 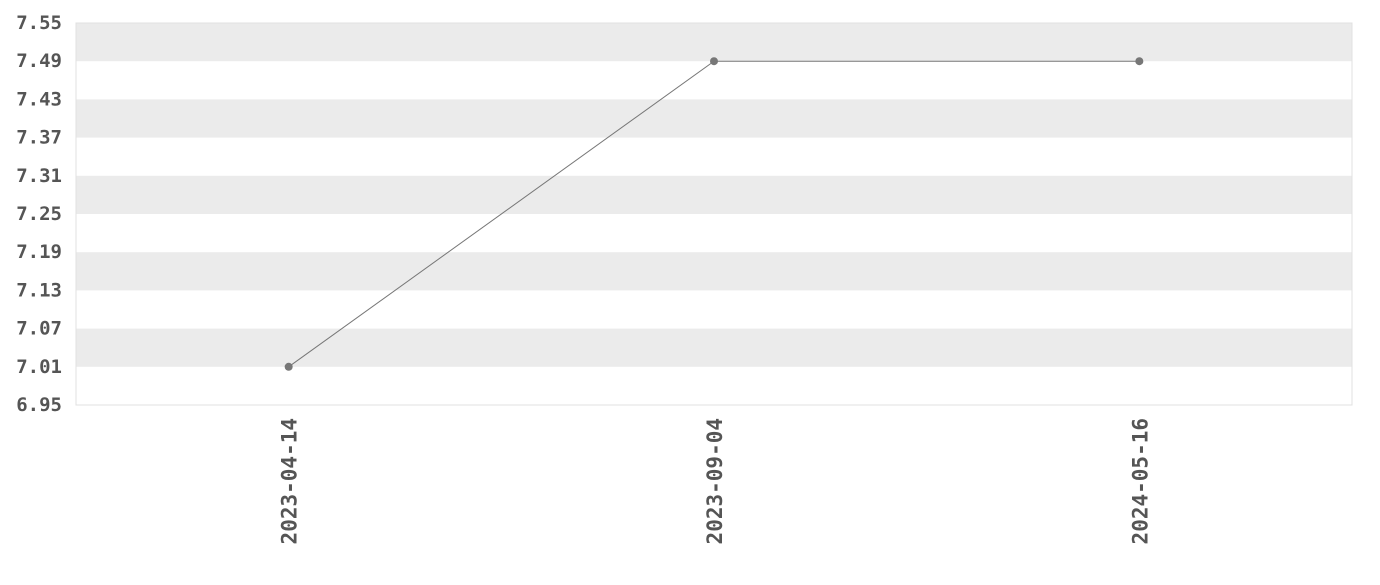 I want to click on y-tick-label: 7.07, so click(x=39, y=329).